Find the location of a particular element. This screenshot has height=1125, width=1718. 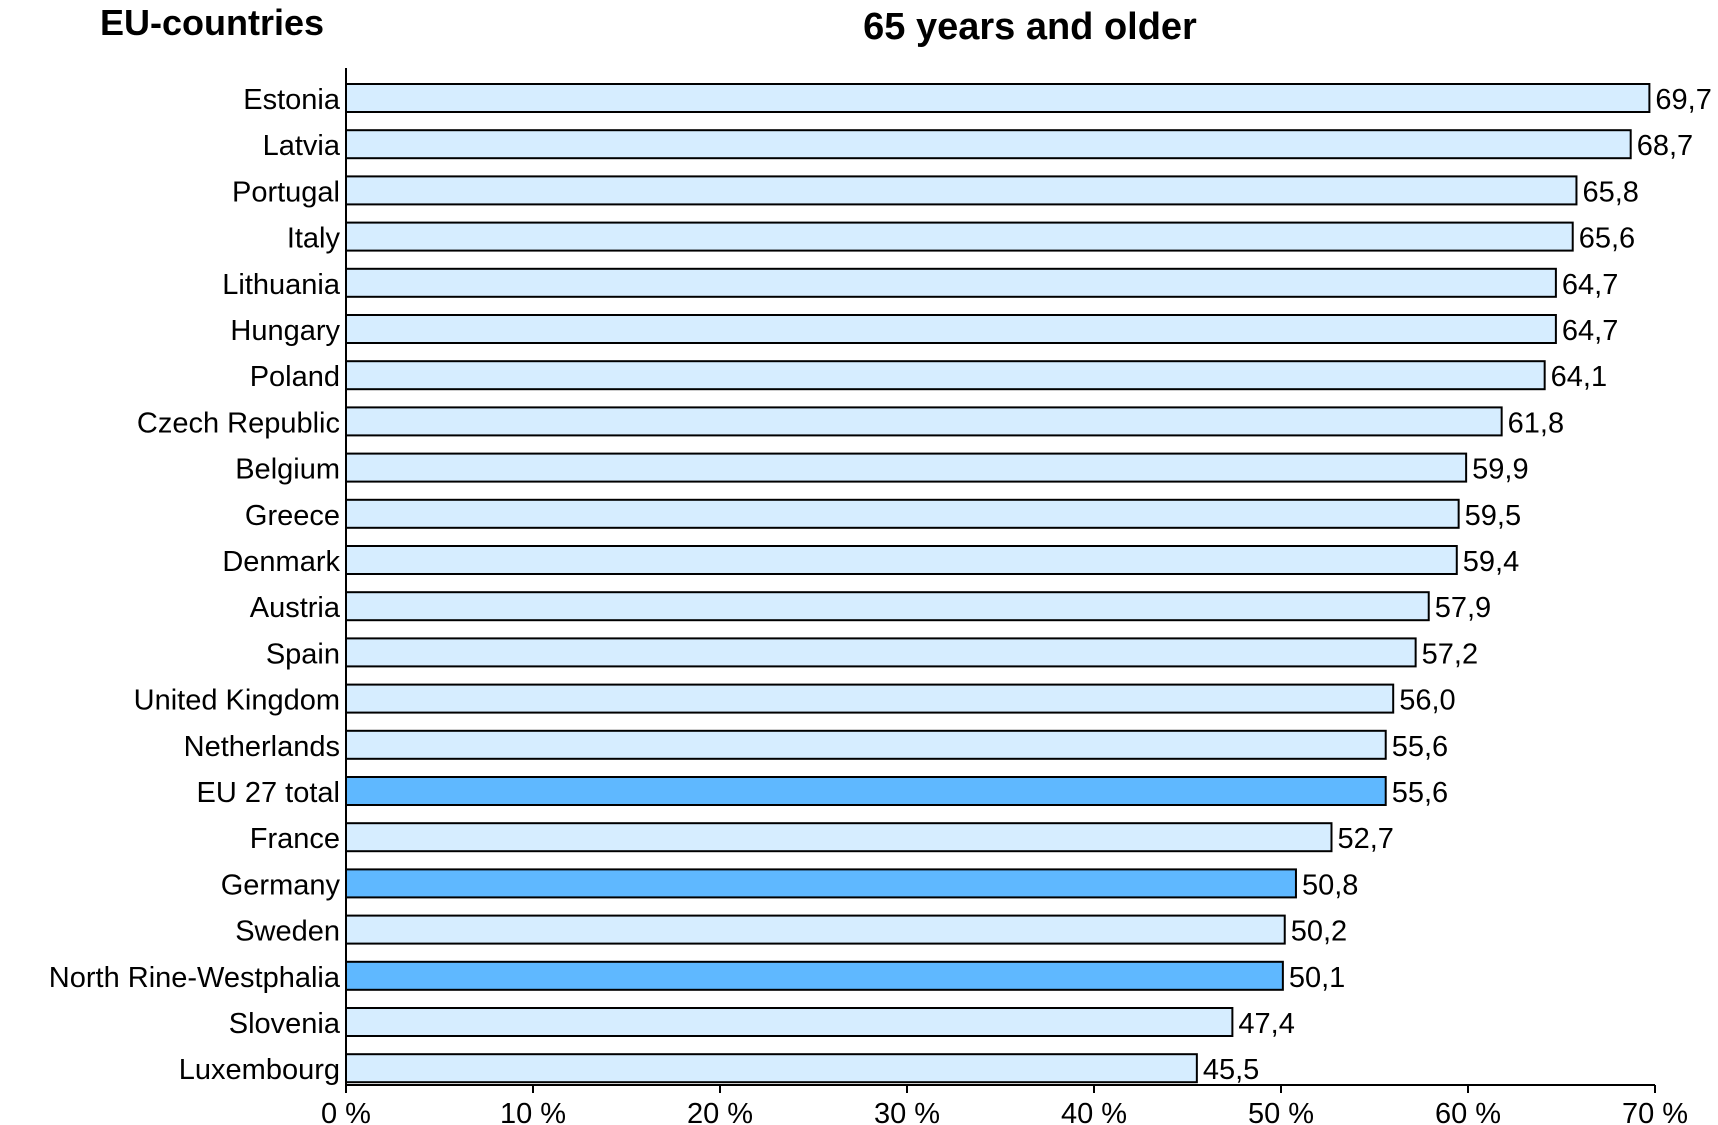

category-label: Denmark is located at coordinates (281, 562).